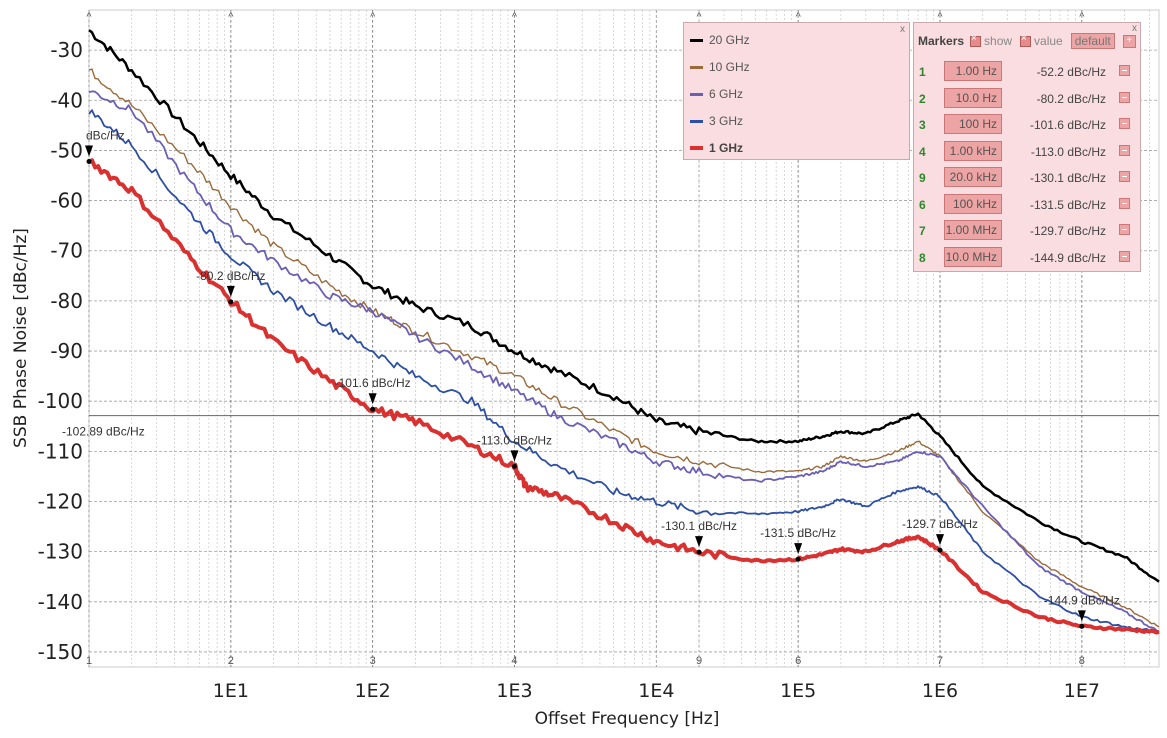 The width and height of the screenshot is (1167, 738). Describe the element at coordinates (726, 148) in the screenshot. I see `legend-label: 1 GHz` at that location.